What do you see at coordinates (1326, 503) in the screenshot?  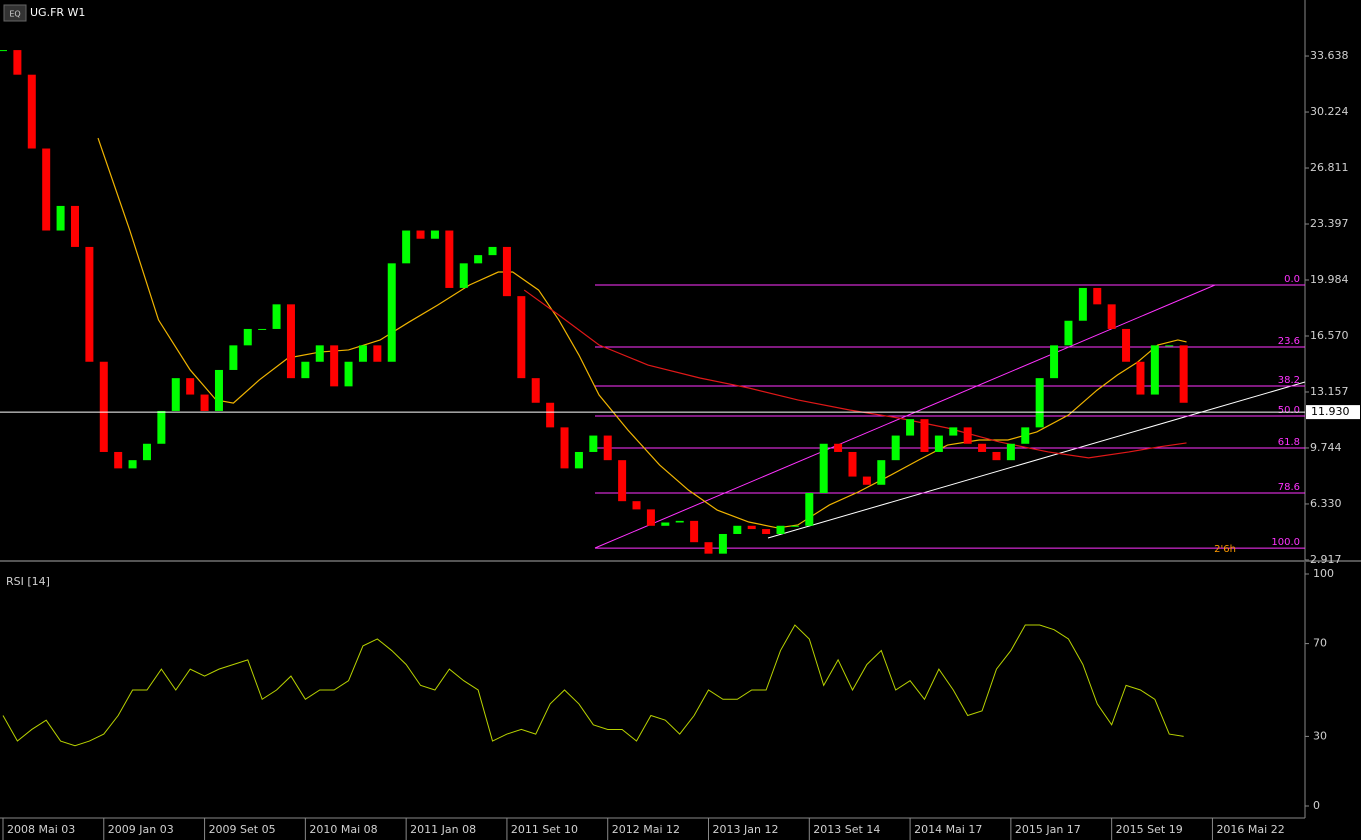 I see `y-tick-label: 6.330` at bounding box center [1326, 503].